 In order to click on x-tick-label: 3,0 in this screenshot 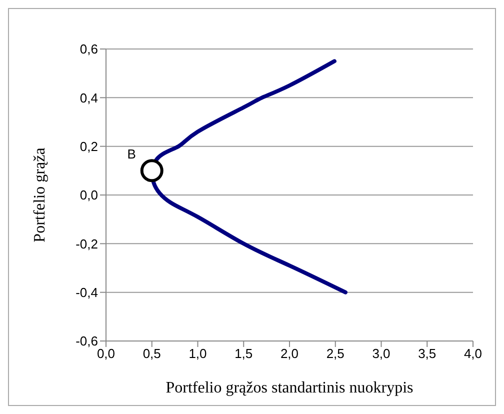, I will do `click(381, 354)`.